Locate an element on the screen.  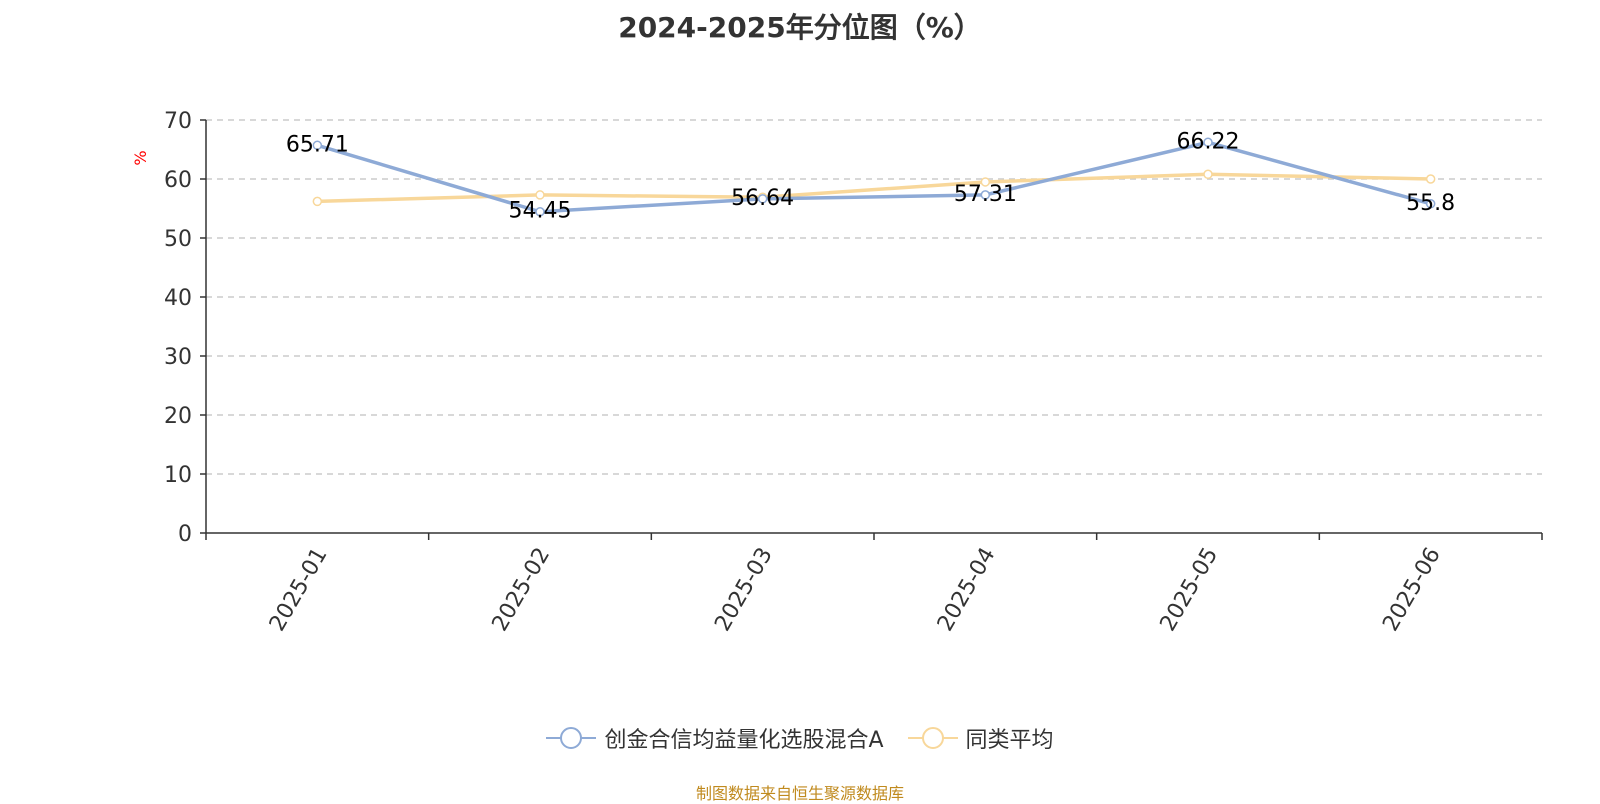
y-tick-label-10: 10 is located at coordinates (178, 475).